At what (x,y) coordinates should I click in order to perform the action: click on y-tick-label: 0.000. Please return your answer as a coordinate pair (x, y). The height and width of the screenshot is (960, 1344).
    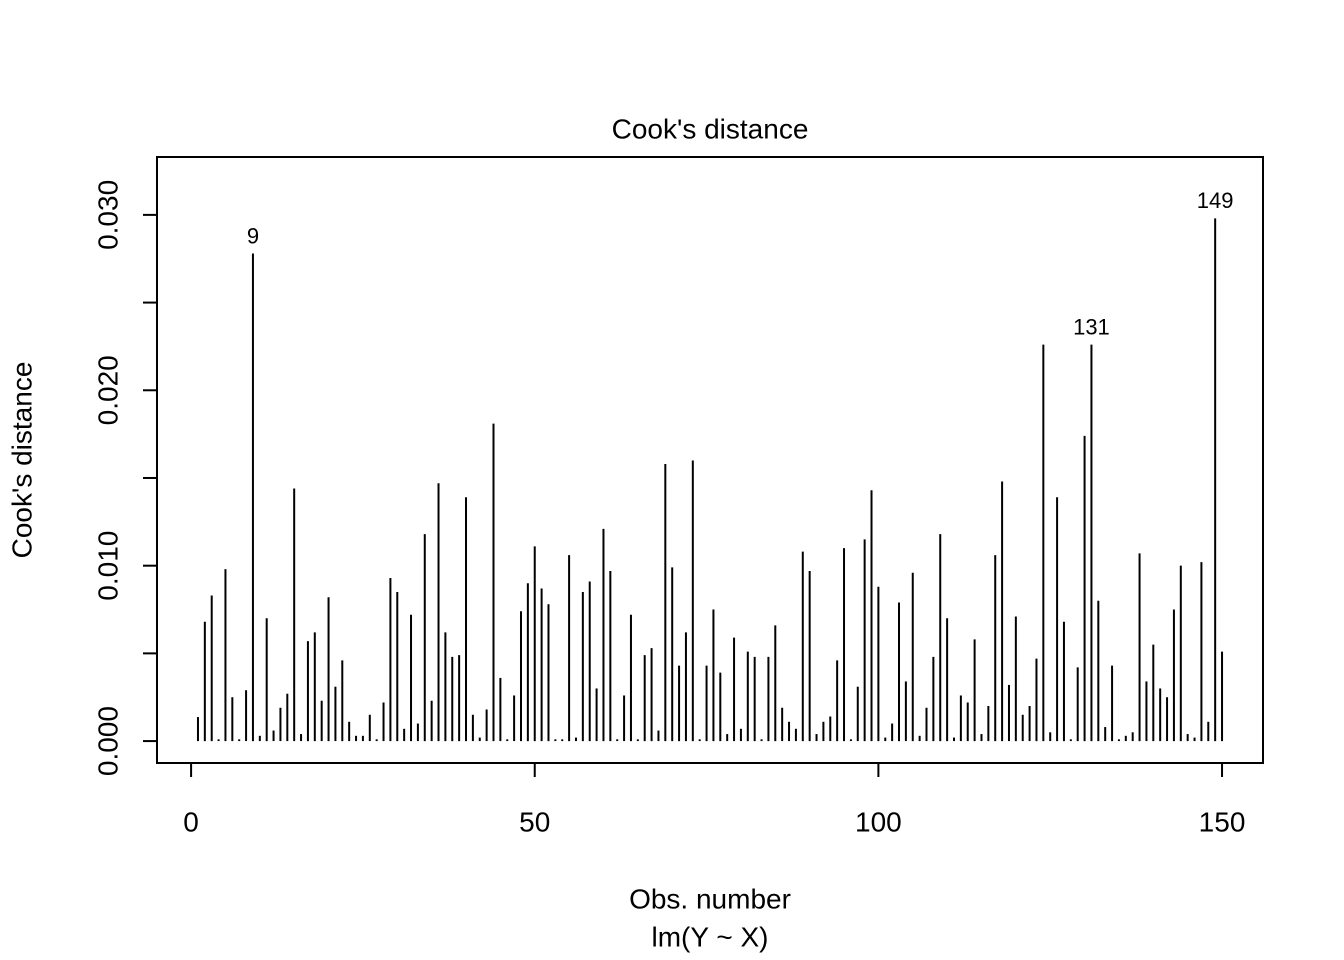
    Looking at the image, I should click on (107, 741).